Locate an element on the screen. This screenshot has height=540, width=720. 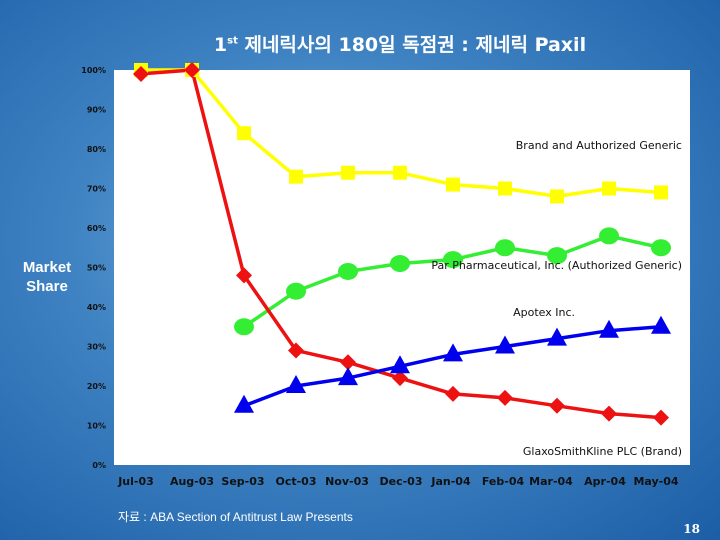
y-axis-label-line1: Market is located at coordinates (47, 267).